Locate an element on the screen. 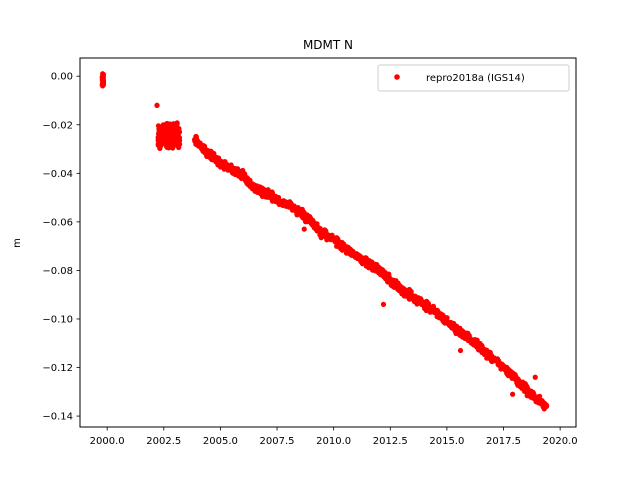 The width and height of the screenshot is (640, 480). legend-box is located at coordinates (473, 78).